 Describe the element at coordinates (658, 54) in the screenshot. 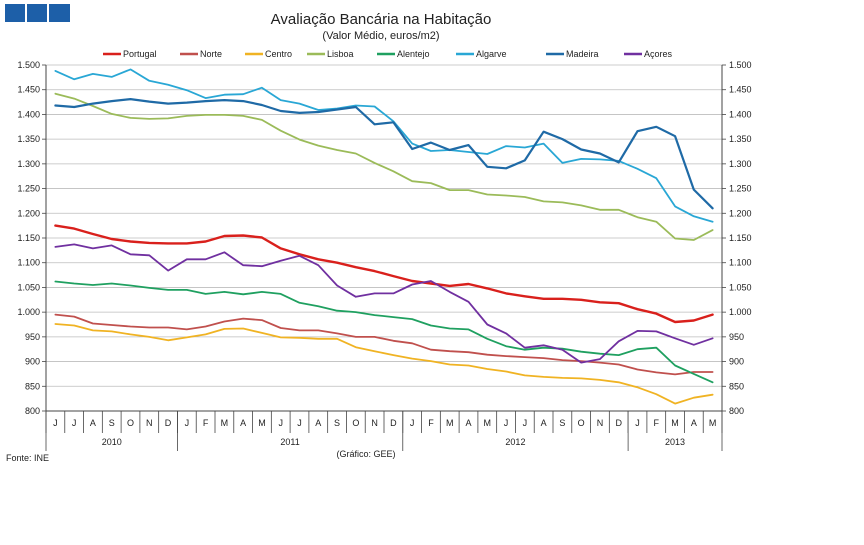

I see `legend-label: Açores` at that location.